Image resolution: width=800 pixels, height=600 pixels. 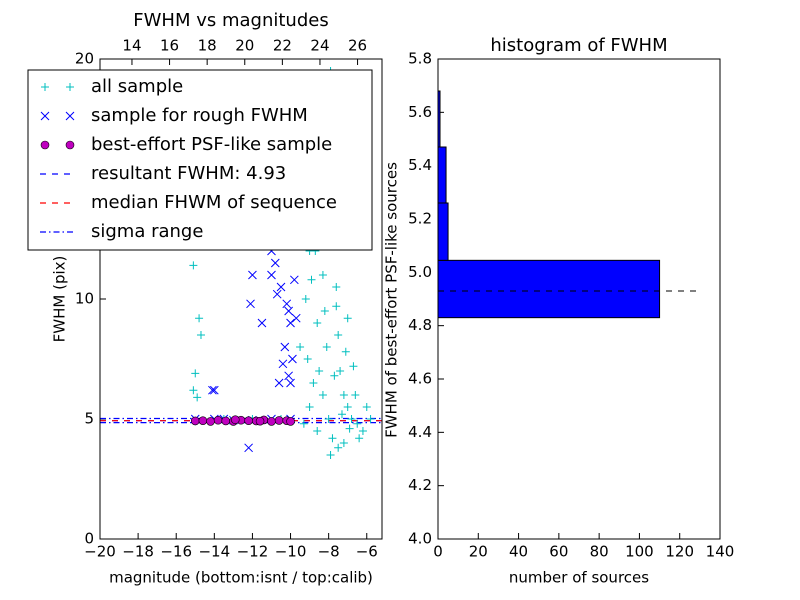 I want to click on x-tick-label: 20, so click(x=478, y=552).